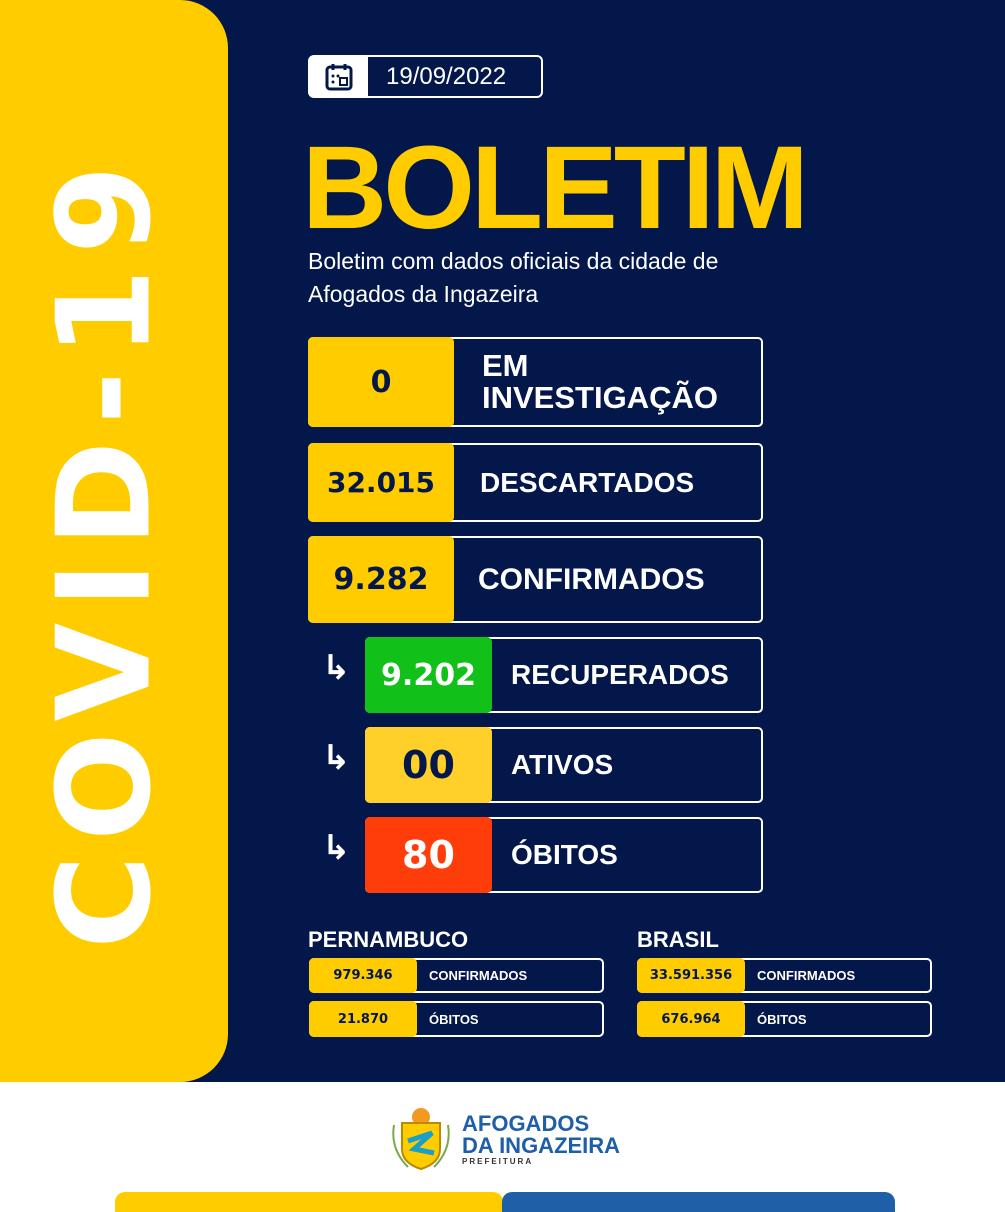 This screenshot has width=1005, height=1212. Describe the element at coordinates (678, 939) in the screenshot. I see `region-title-br: BRASIL` at that location.